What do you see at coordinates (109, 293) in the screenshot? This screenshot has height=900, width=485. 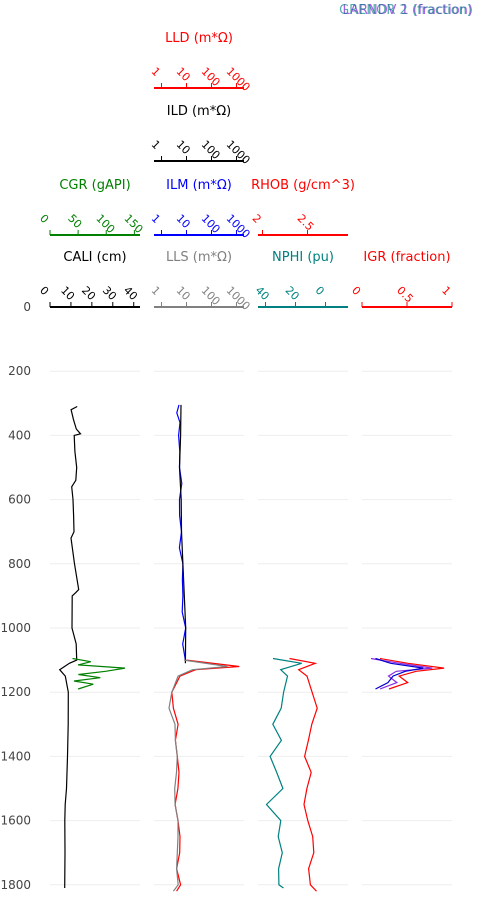 I see `axis-tick-label-cali-cm-3: 30` at bounding box center [109, 293].